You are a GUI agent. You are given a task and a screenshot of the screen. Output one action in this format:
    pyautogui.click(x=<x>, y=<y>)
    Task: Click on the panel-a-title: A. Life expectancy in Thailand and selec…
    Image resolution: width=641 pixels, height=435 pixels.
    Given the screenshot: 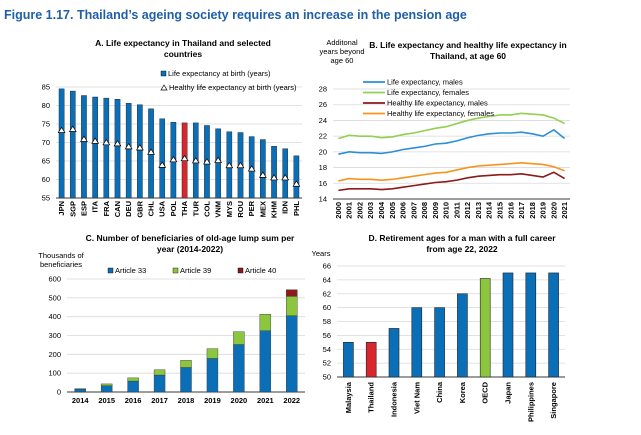 What is the action you would take?
    pyautogui.click(x=183, y=43)
    